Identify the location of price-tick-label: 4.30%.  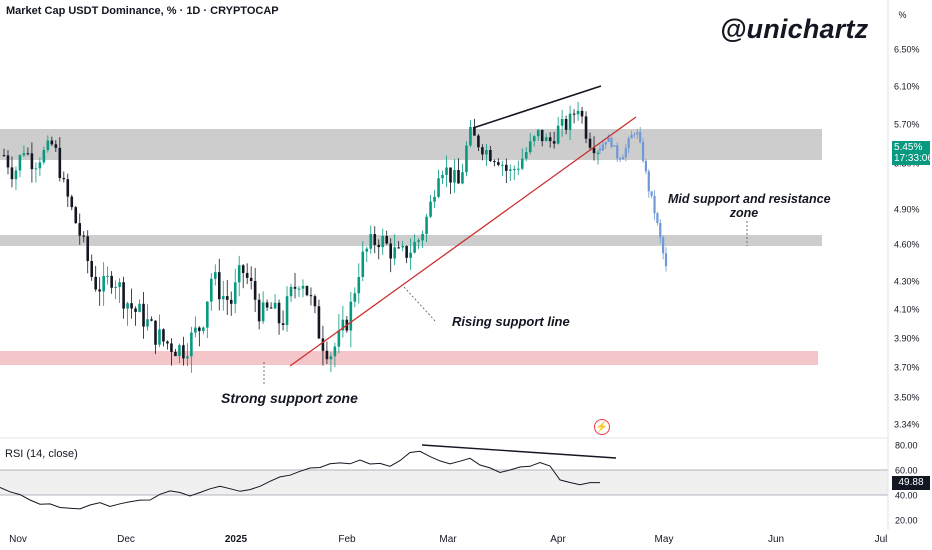
(907, 282).